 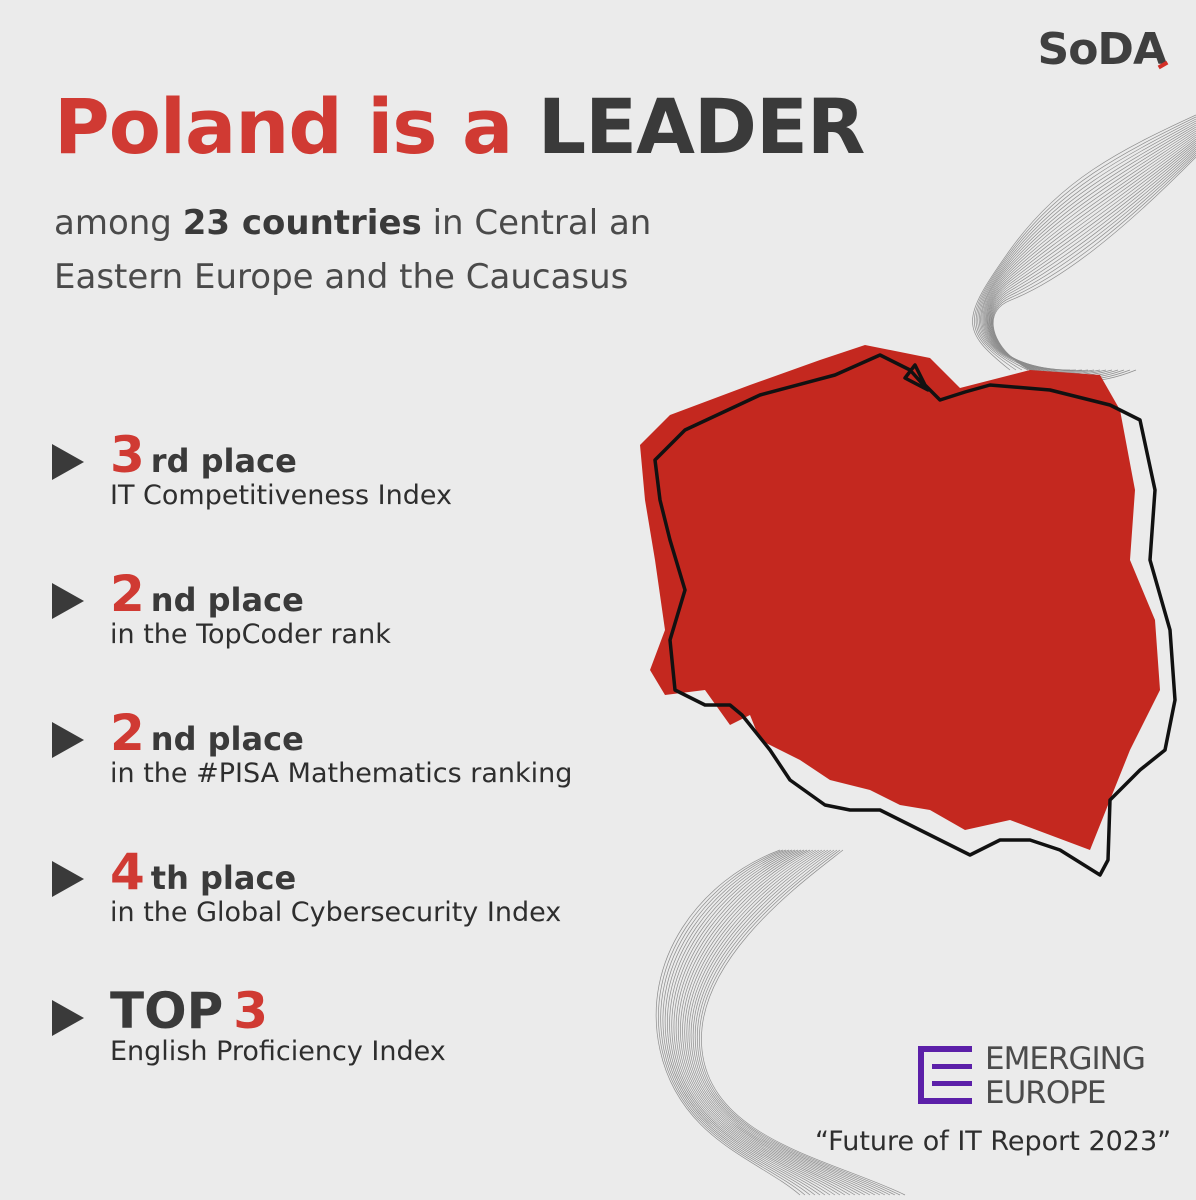 I want to click on headline-emphasis: LEADER, so click(x=701, y=126).